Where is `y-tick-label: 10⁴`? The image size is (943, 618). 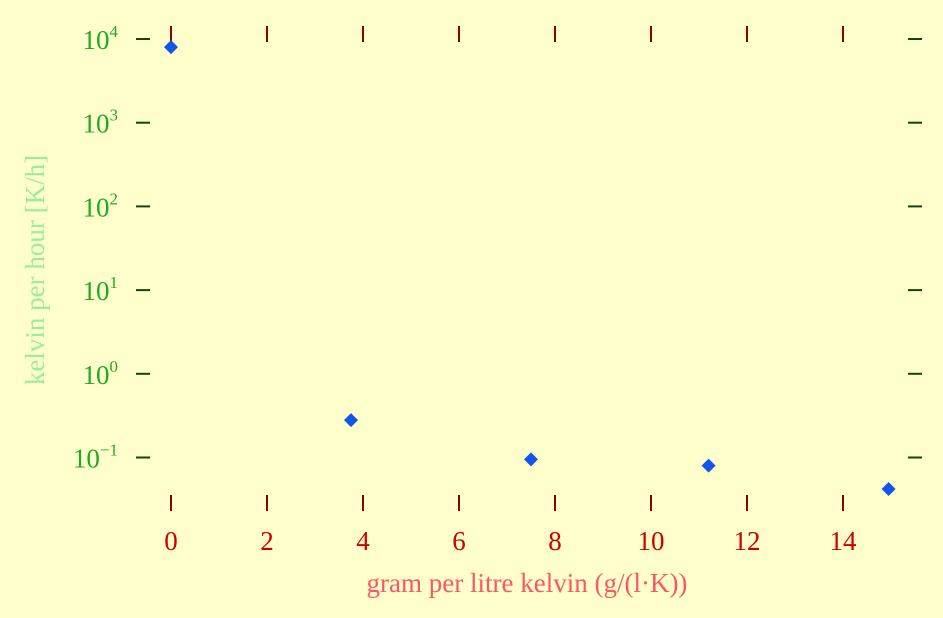
y-tick-label: 10⁴ is located at coordinates (101, 38).